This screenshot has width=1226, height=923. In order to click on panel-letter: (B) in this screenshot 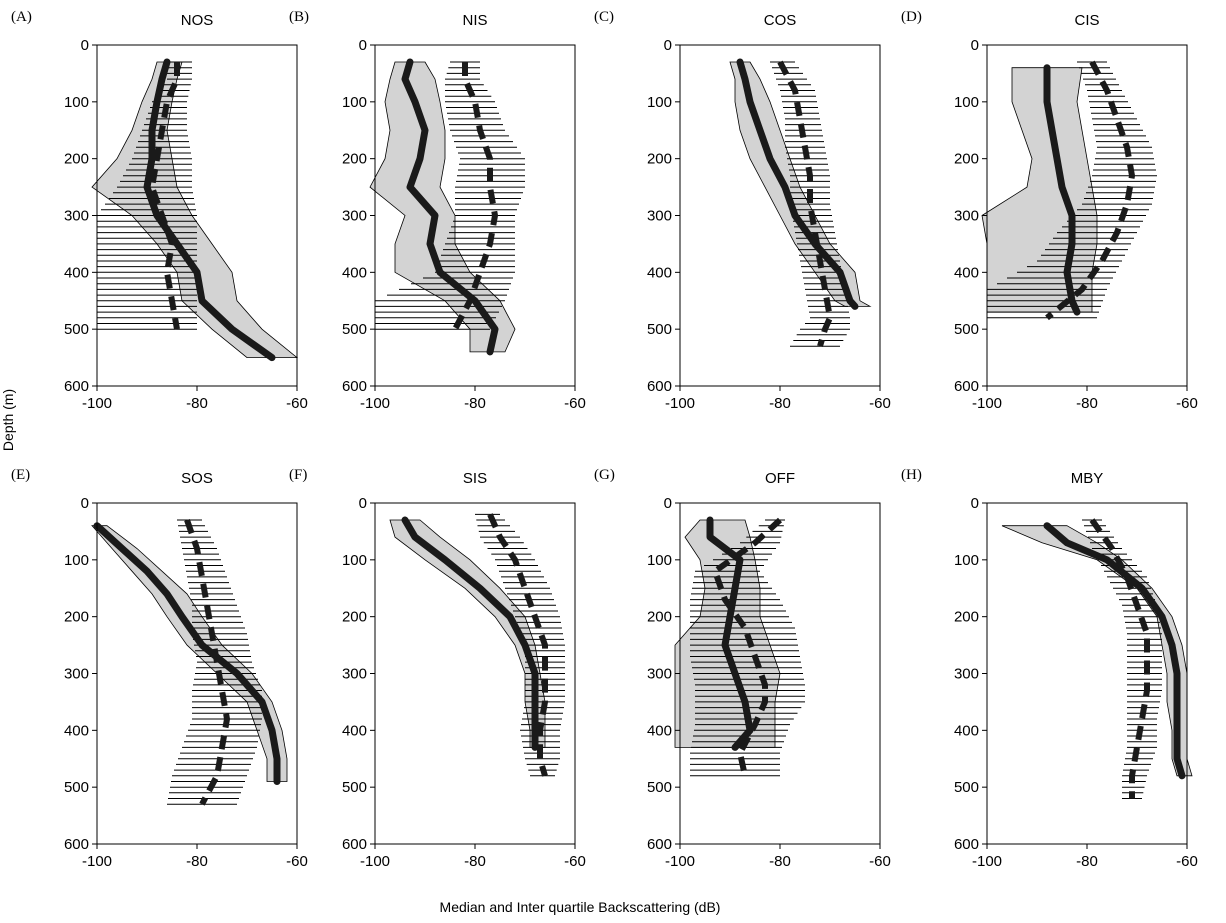, I will do `click(299, 17)`.